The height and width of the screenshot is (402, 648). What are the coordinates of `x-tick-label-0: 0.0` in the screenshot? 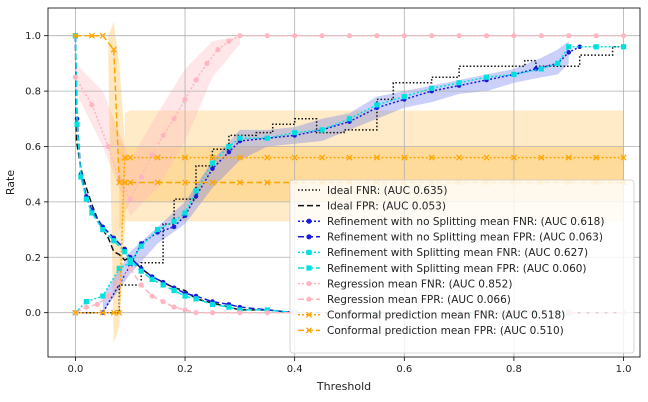 It's located at (75, 369).